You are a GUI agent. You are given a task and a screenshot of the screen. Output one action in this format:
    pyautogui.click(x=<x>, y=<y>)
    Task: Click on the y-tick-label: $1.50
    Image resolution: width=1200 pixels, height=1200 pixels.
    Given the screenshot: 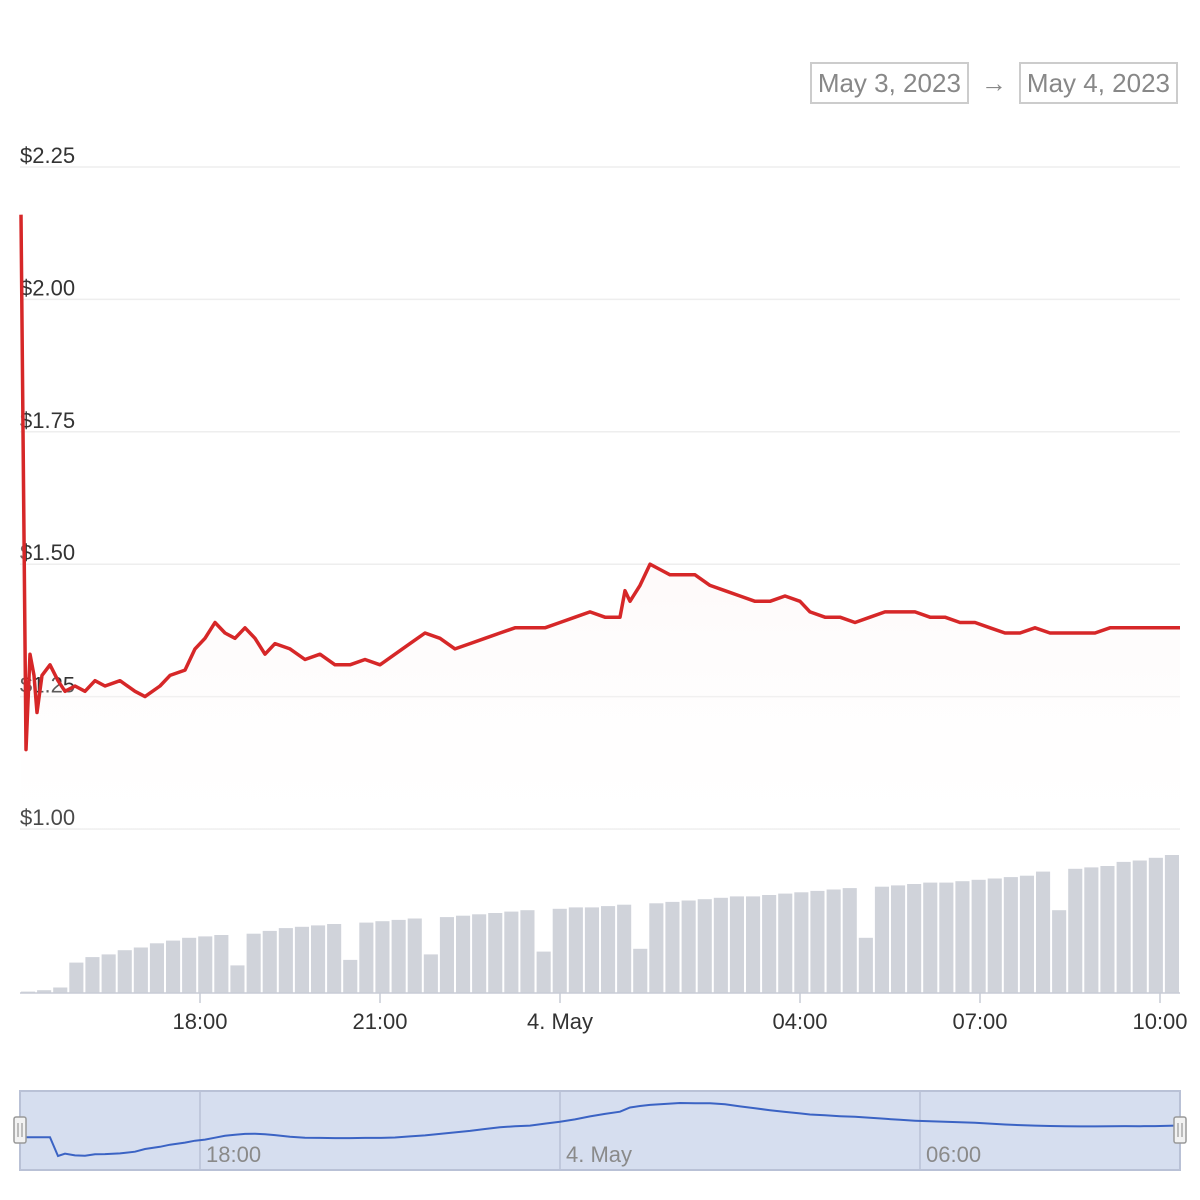 What is the action you would take?
    pyautogui.click(x=47, y=552)
    